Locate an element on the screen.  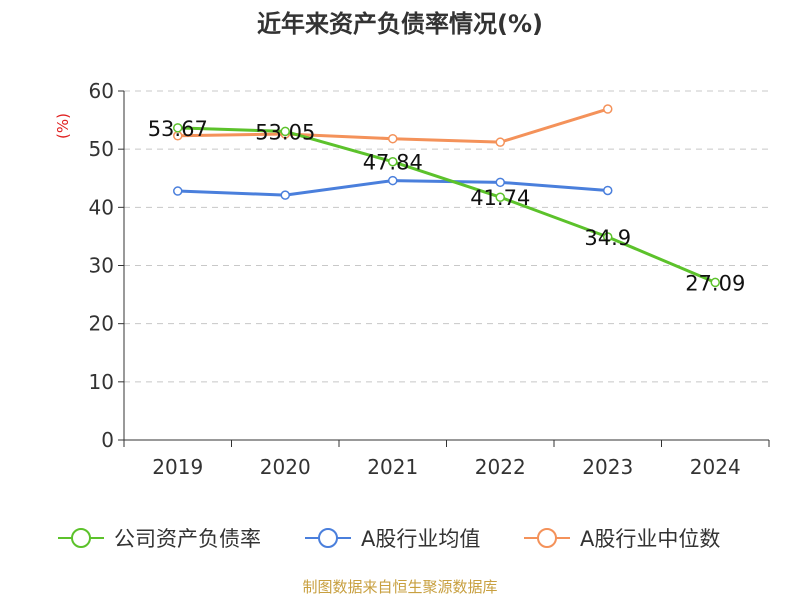
x-tick-label: 2024 is located at coordinates (715, 467).